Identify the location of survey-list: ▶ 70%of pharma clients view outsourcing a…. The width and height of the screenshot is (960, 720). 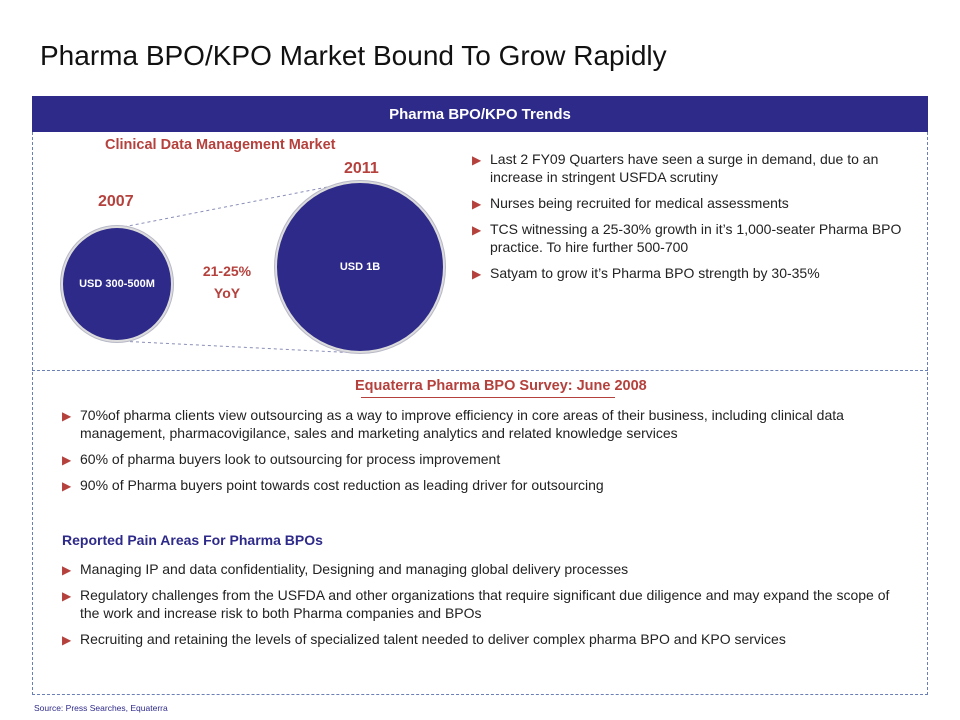
(487, 454).